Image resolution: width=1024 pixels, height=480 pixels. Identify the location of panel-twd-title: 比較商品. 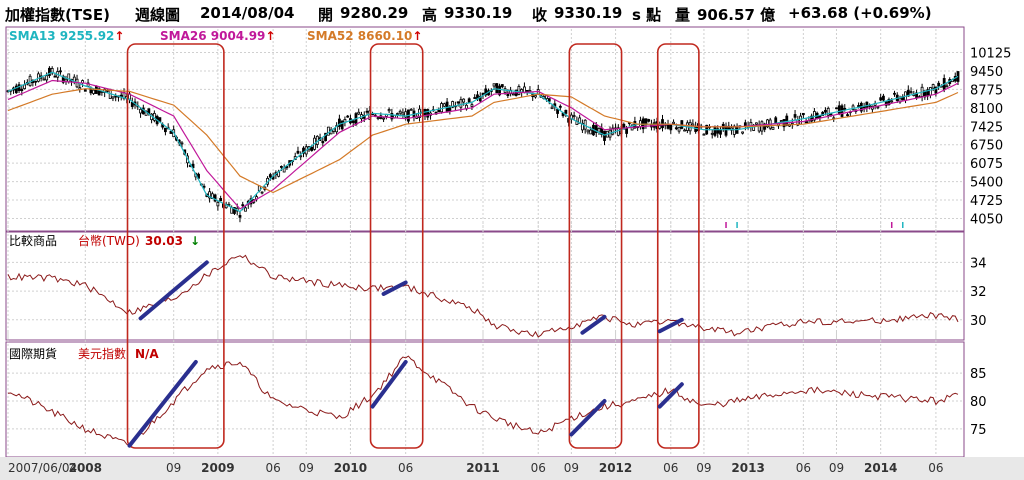
(33, 240).